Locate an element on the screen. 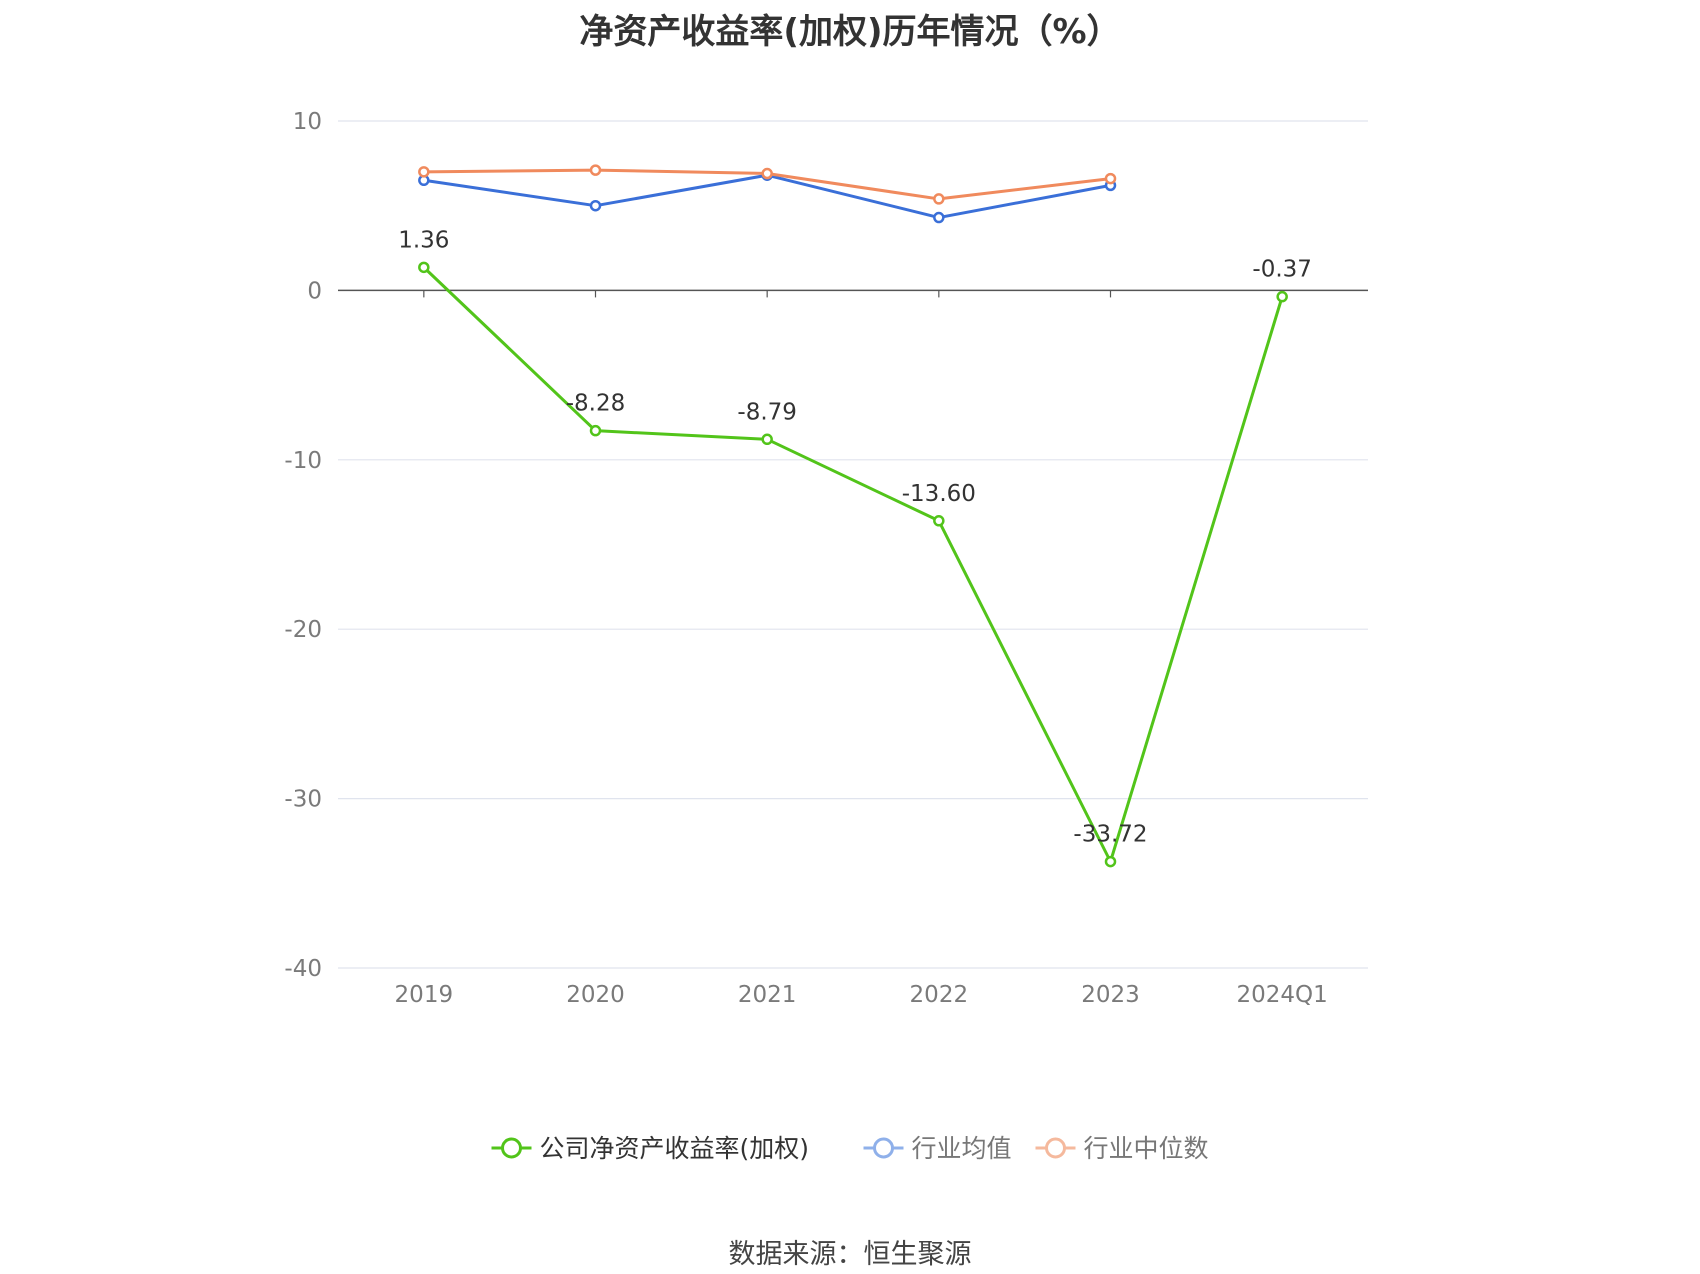  x-tick-label: 2019 is located at coordinates (424, 995).